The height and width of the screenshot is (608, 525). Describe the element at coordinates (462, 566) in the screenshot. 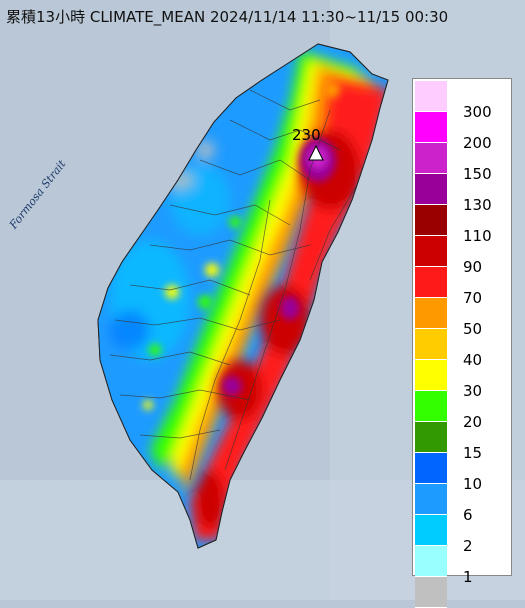

I see `legend-item: 1` at that location.